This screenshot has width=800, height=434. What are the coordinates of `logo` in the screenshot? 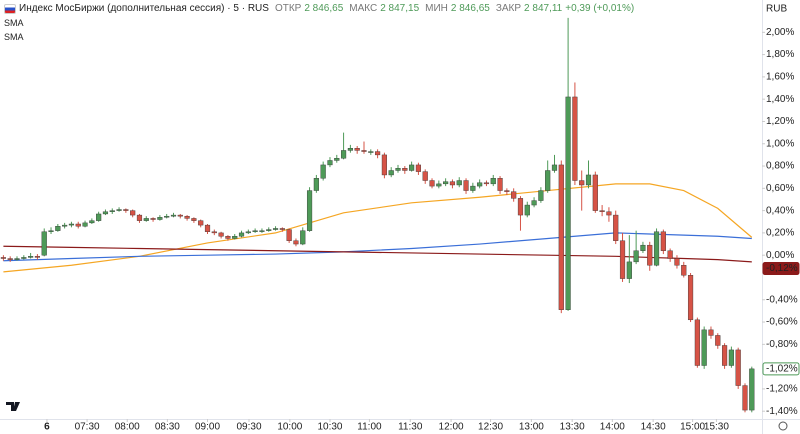 It's located at (13, 406).